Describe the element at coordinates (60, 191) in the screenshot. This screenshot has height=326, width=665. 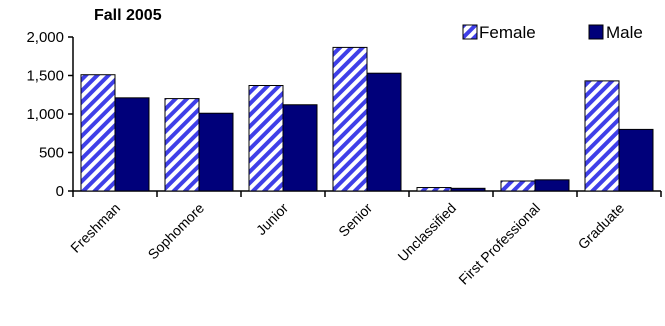
I see `y-tick-label: 0` at that location.